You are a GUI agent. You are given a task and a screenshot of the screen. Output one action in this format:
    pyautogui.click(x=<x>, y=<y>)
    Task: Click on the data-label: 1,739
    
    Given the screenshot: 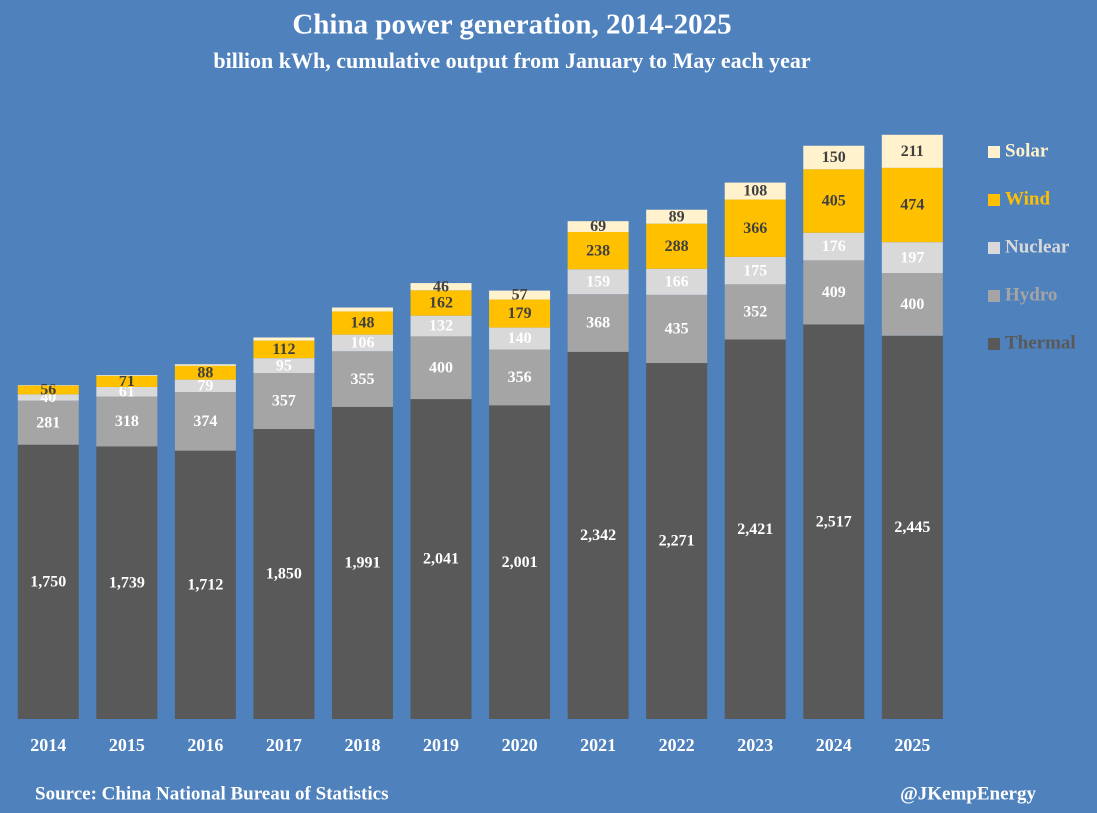 What is the action you would take?
    pyautogui.click(x=127, y=582)
    